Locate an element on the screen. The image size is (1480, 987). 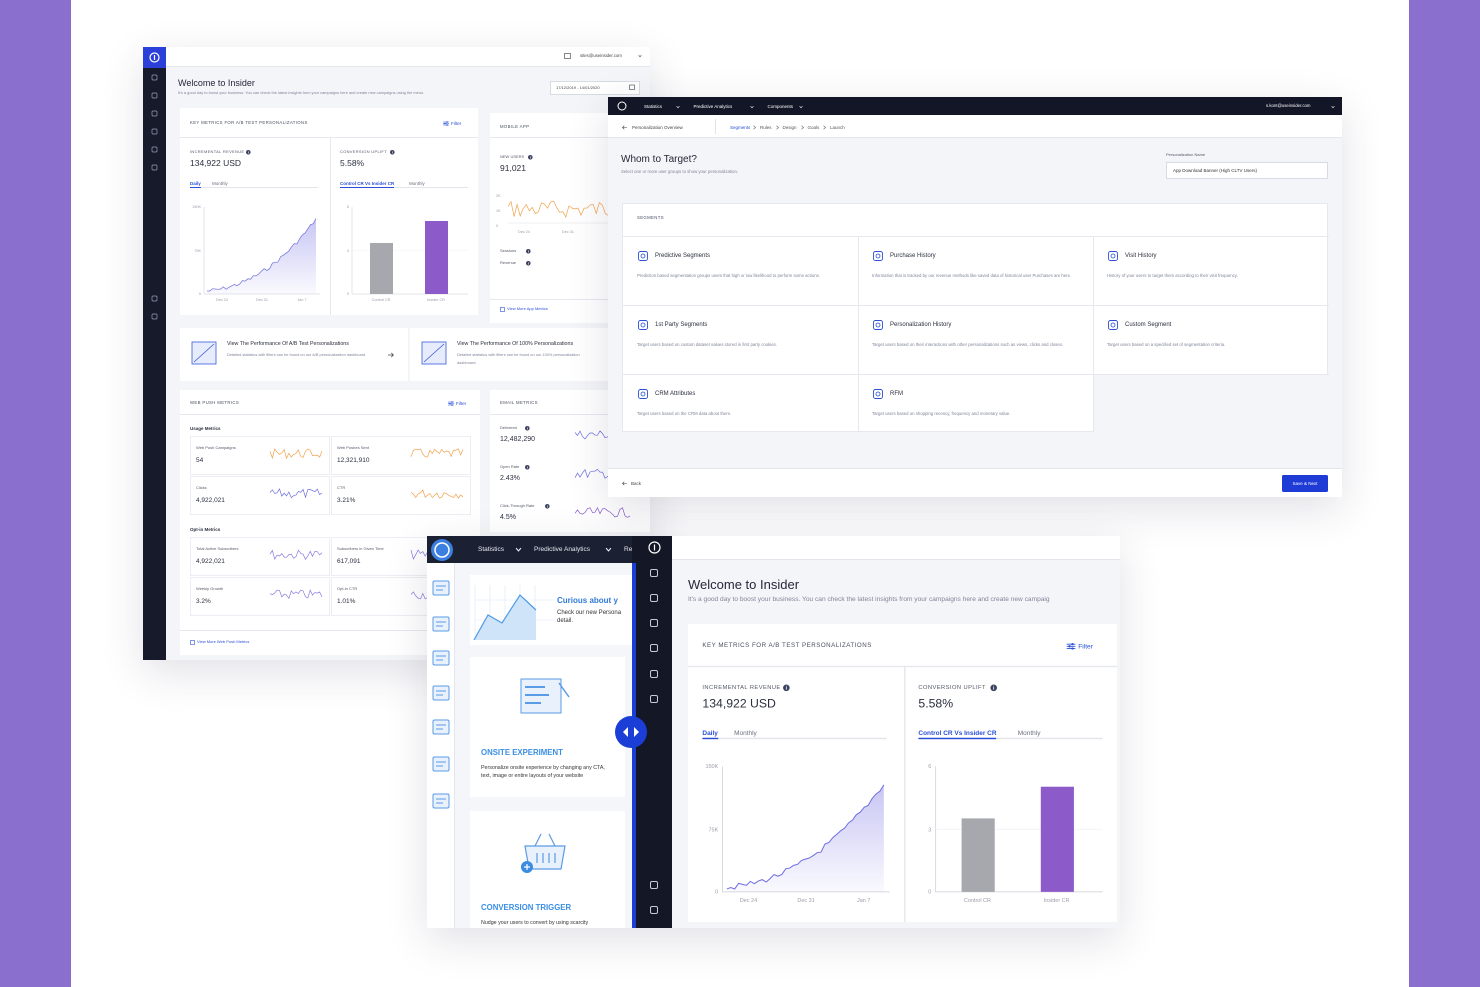
resize-handle is located at coordinates (631, 732).